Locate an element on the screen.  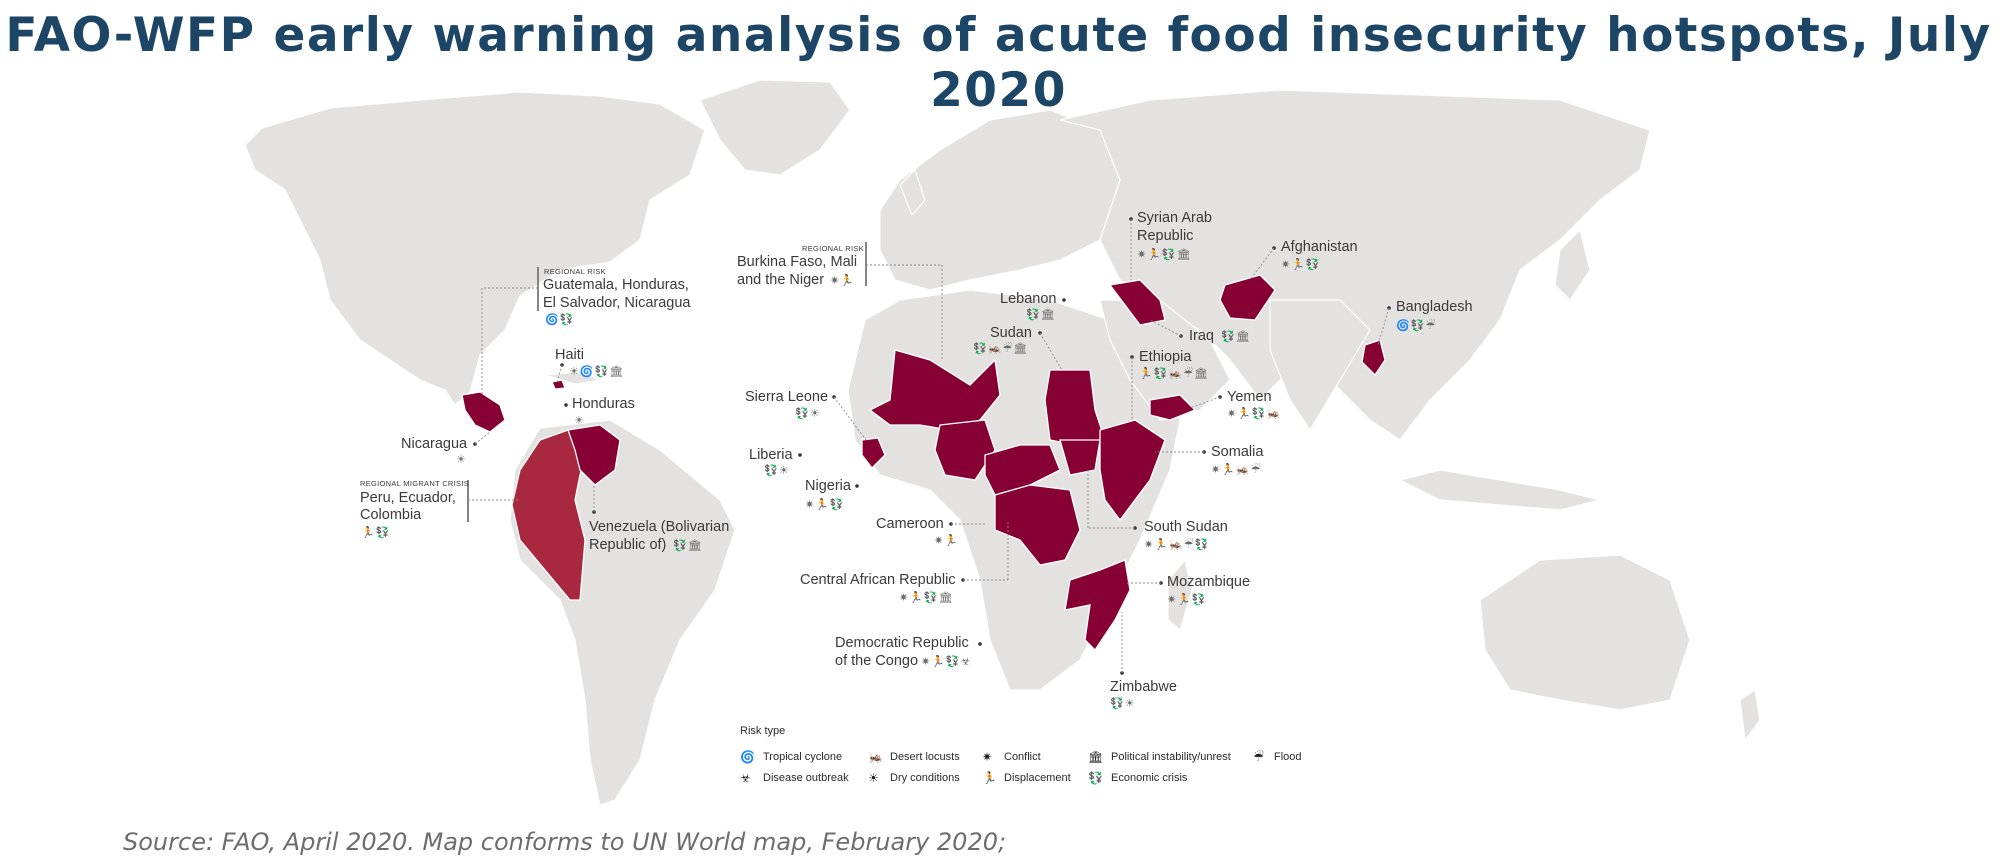
label-syria-2: Republic is located at coordinates (1165, 236).